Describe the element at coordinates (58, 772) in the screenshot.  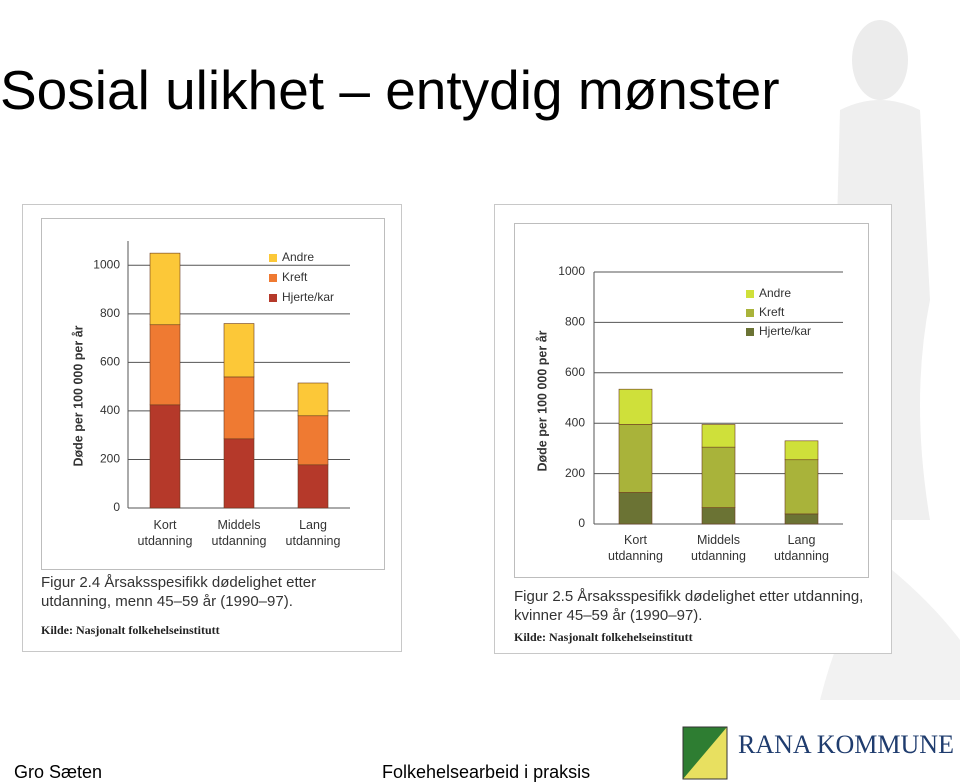
I see `footer-author: Gro Sæten` at that location.